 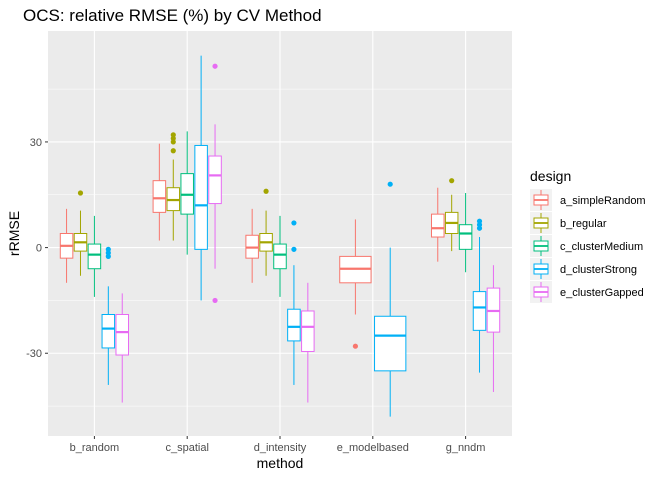 What do you see at coordinates (280, 463) in the screenshot?
I see `x-axis-title: method` at bounding box center [280, 463].